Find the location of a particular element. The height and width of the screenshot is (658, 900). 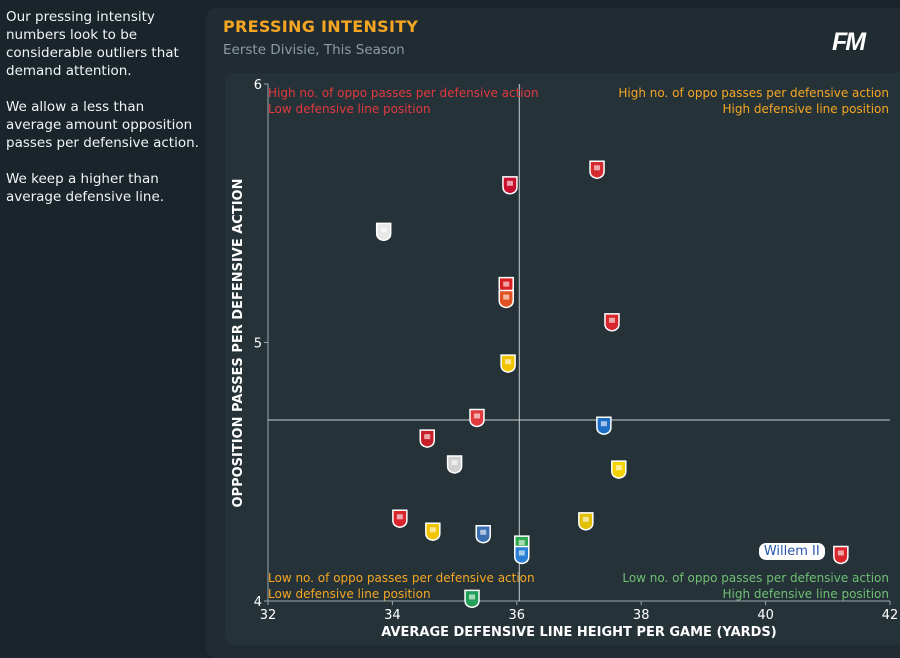

x-tick-label: 42 is located at coordinates (890, 615).